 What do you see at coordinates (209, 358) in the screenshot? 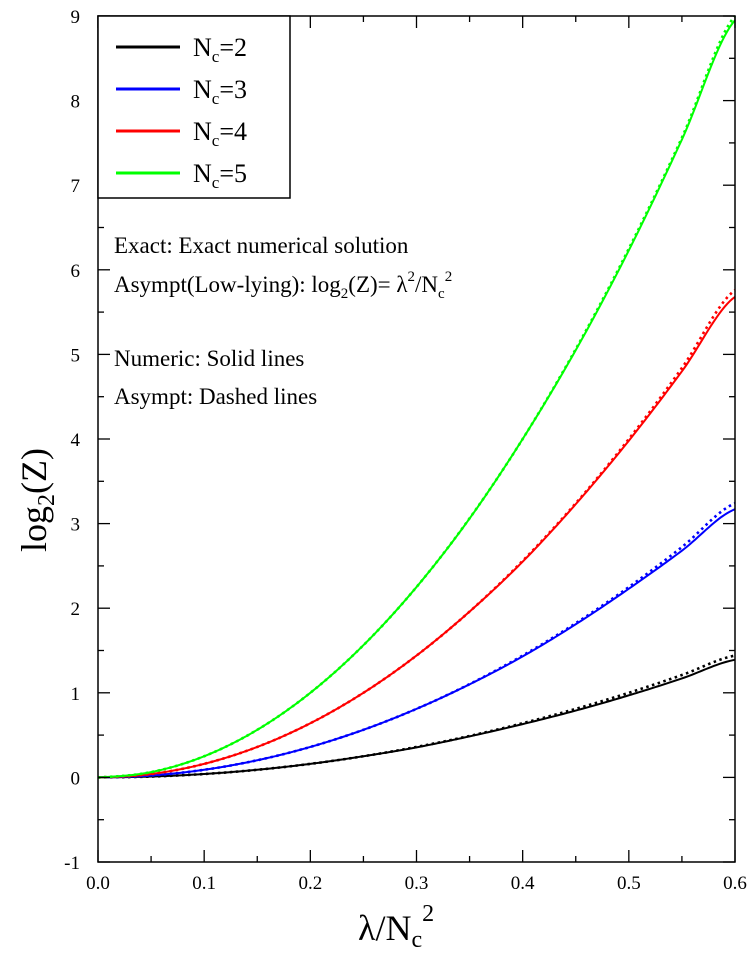
I see `annotation-line-3: Numeric: Solid lines` at bounding box center [209, 358].